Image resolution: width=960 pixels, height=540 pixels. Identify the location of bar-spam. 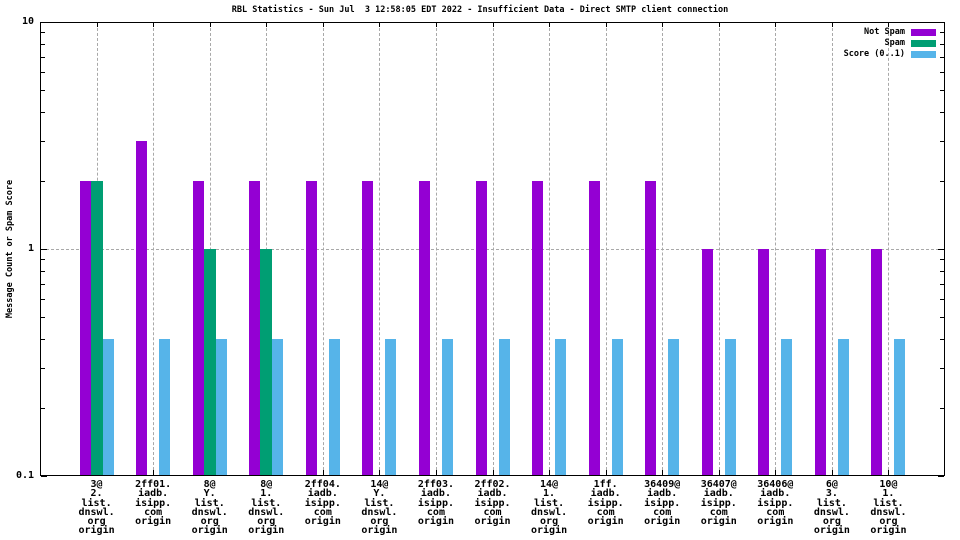
(266, 362).